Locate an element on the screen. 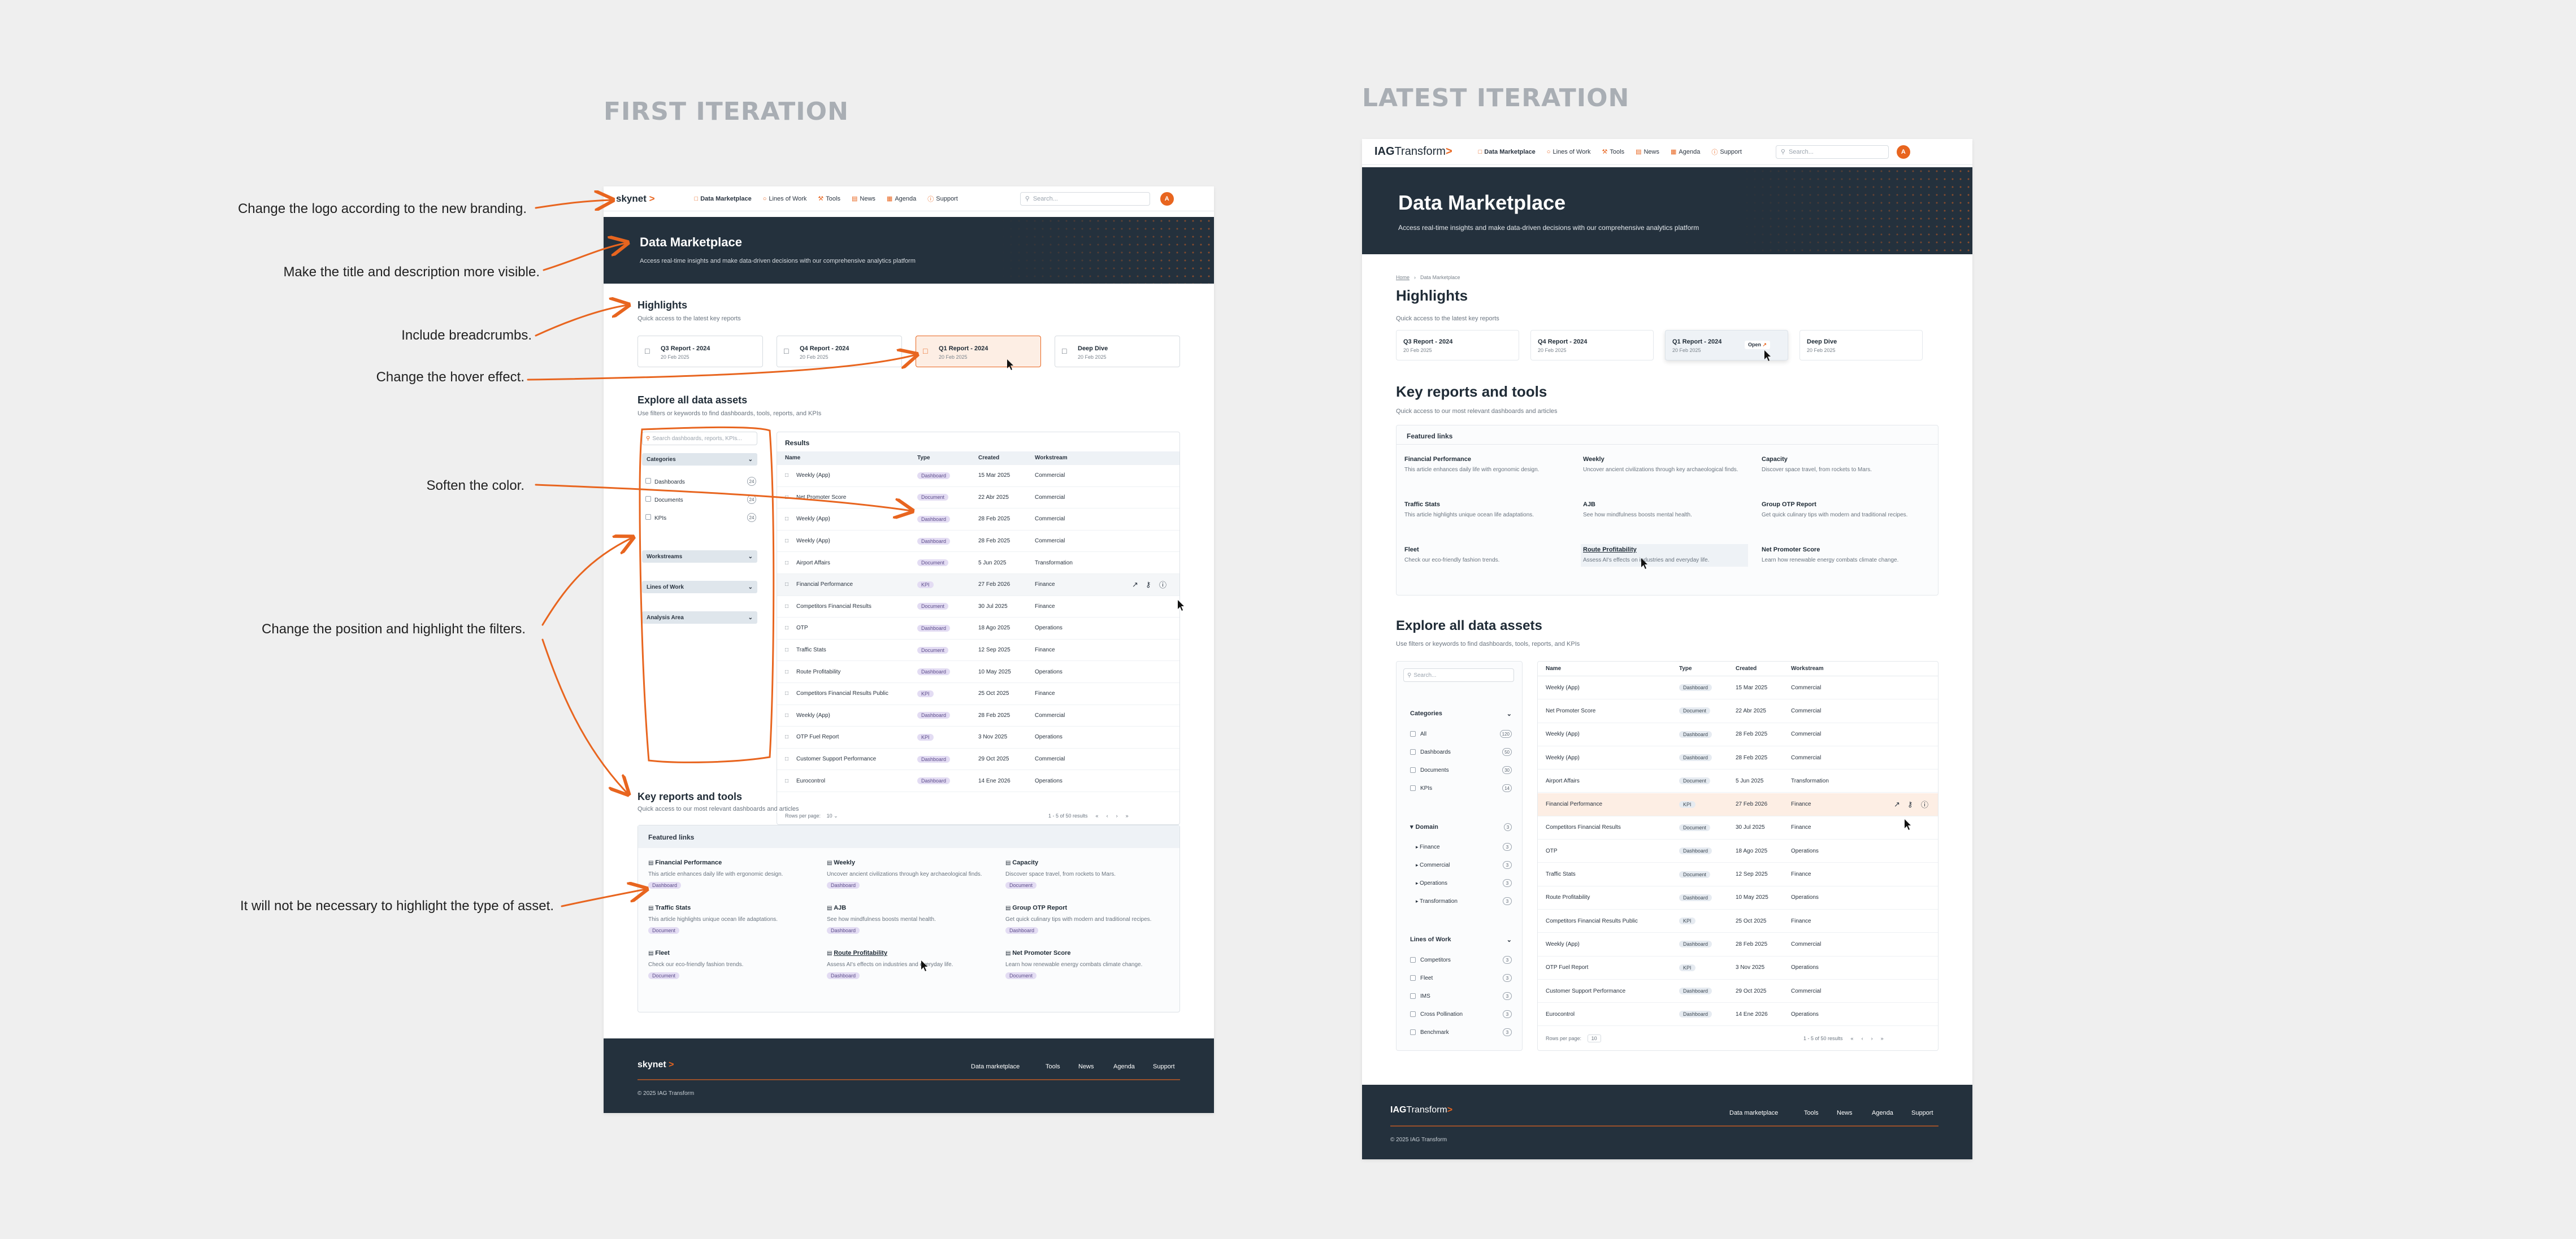 This screenshot has width=2576, height=1239. filter-analysis-area: Analysis Area ⌄ is located at coordinates (699, 617).